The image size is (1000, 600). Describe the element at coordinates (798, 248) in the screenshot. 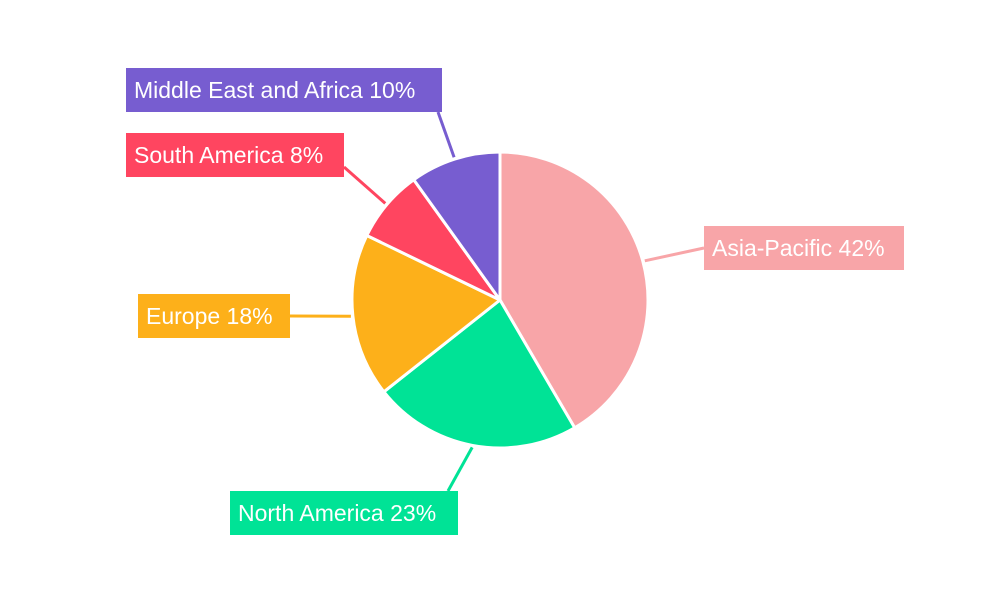

I see `slice-label: Asia-Pacific 42%` at that location.